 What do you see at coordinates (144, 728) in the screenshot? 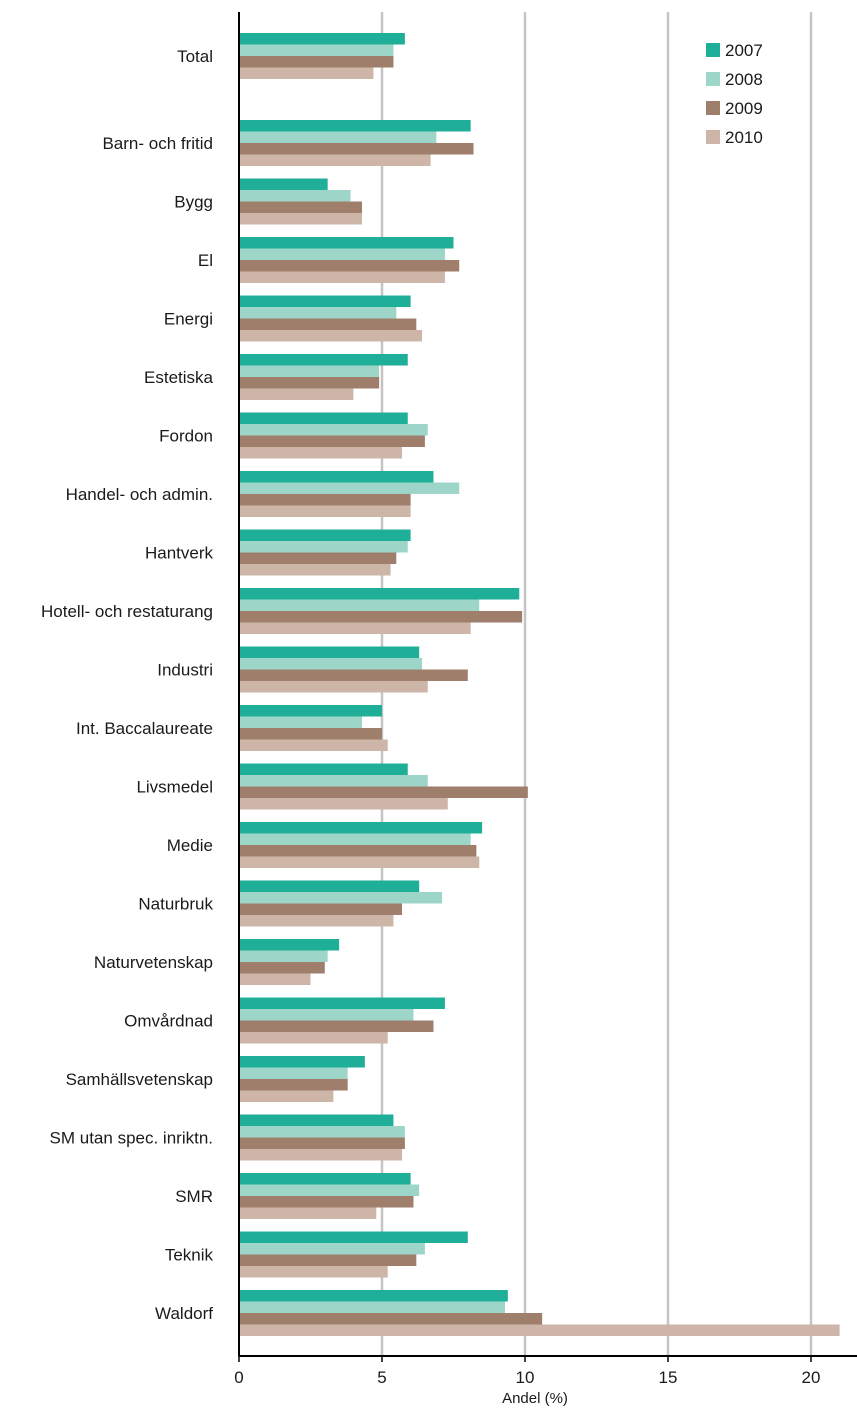
I see `category-label: Int. Baccalaureate` at bounding box center [144, 728].